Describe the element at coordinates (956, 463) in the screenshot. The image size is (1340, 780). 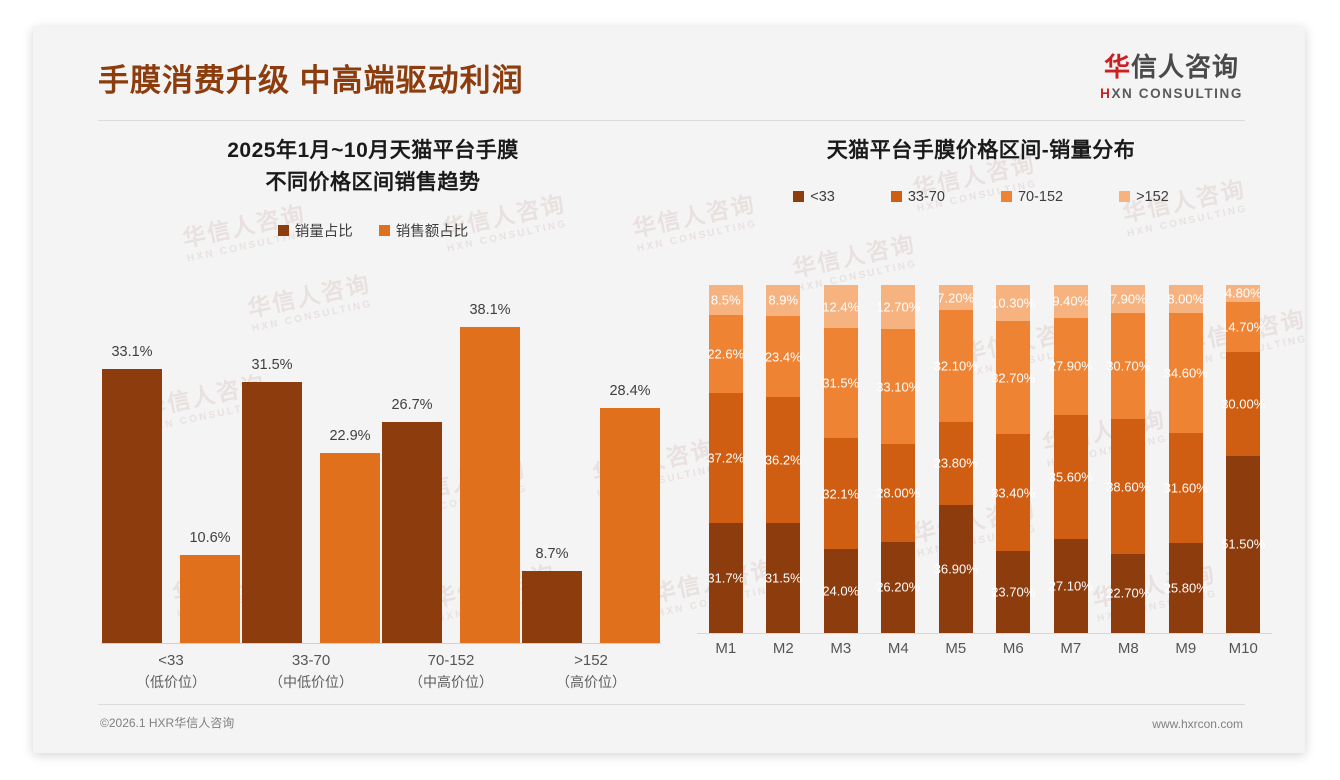
I see `stack-segment: 23.80%` at that location.